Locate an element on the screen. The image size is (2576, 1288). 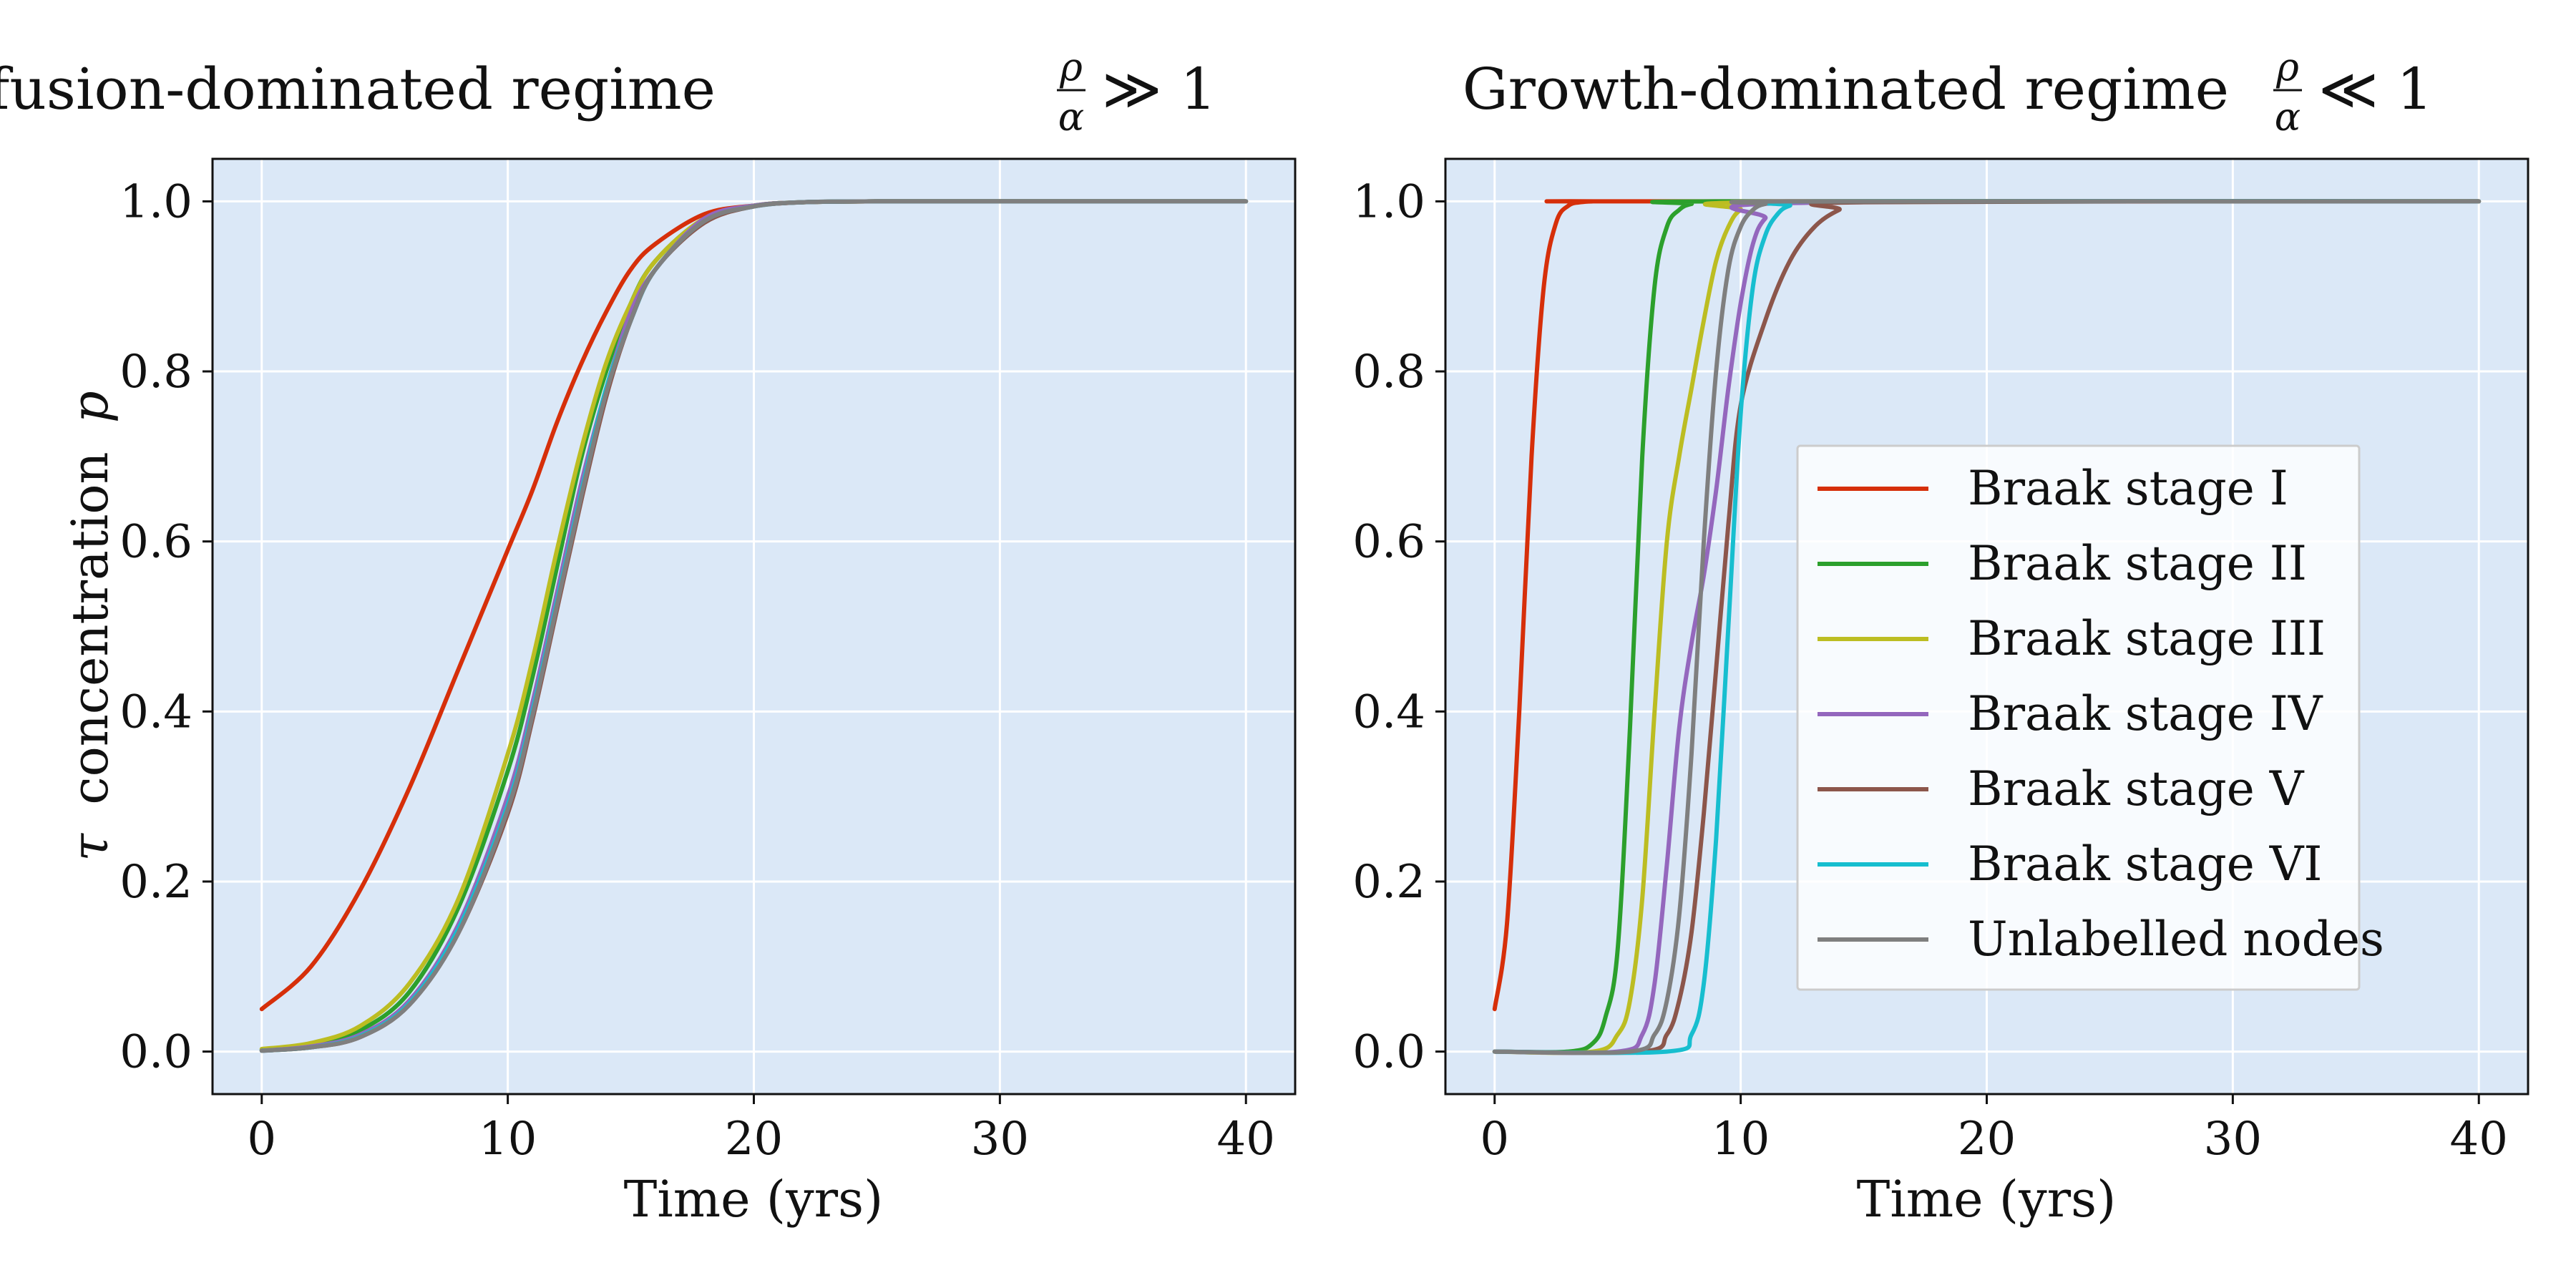
y-axis-label-symbol: τ is located at coordinates (90, 847).